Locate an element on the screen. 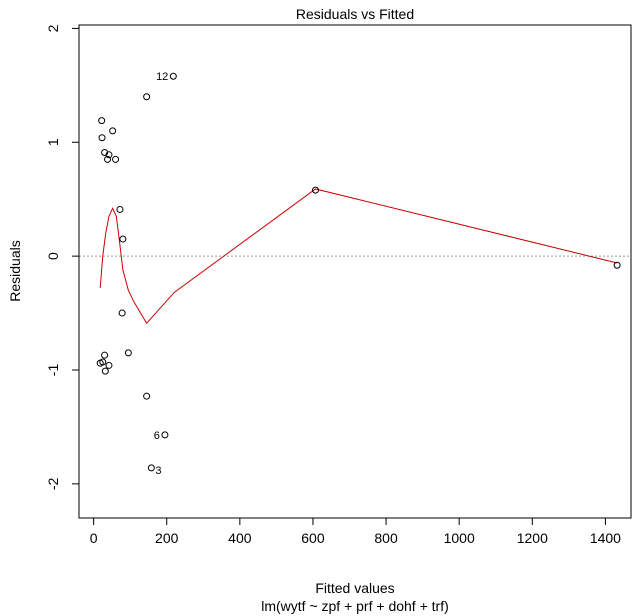 The width and height of the screenshot is (637, 616). x-tick-label: 600 is located at coordinates (313, 538).